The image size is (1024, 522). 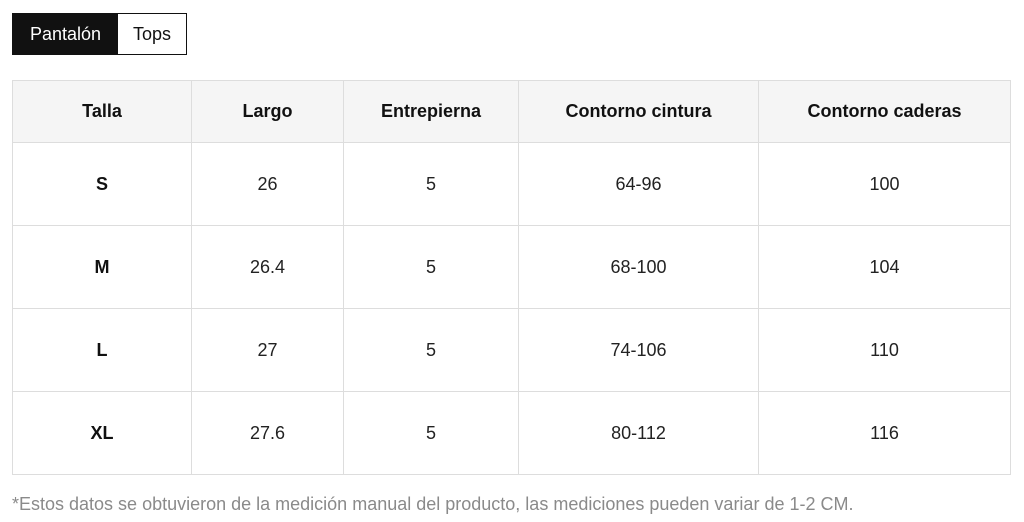 I want to click on size-cell: L, so click(x=102, y=350).